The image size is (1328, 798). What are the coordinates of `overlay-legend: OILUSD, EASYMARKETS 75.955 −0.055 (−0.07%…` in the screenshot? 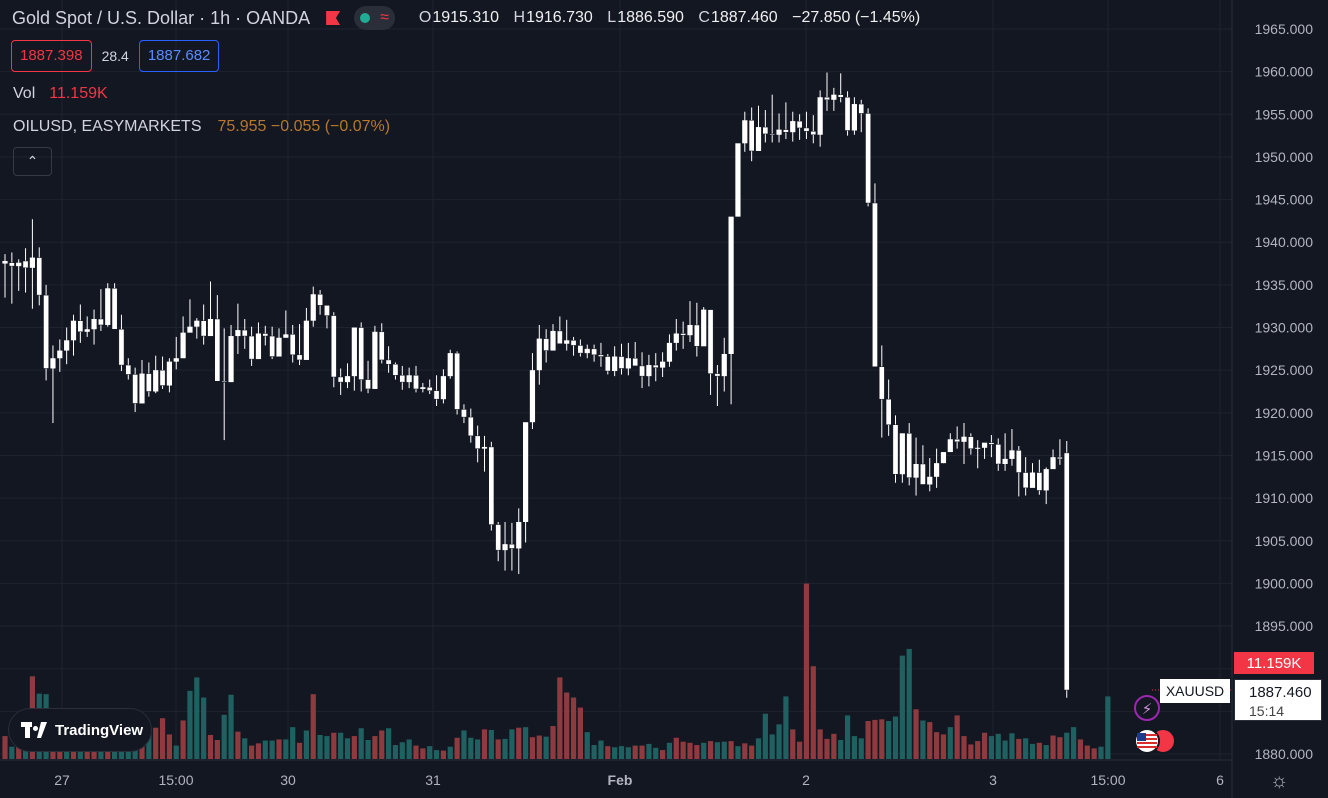 It's located at (201, 127).